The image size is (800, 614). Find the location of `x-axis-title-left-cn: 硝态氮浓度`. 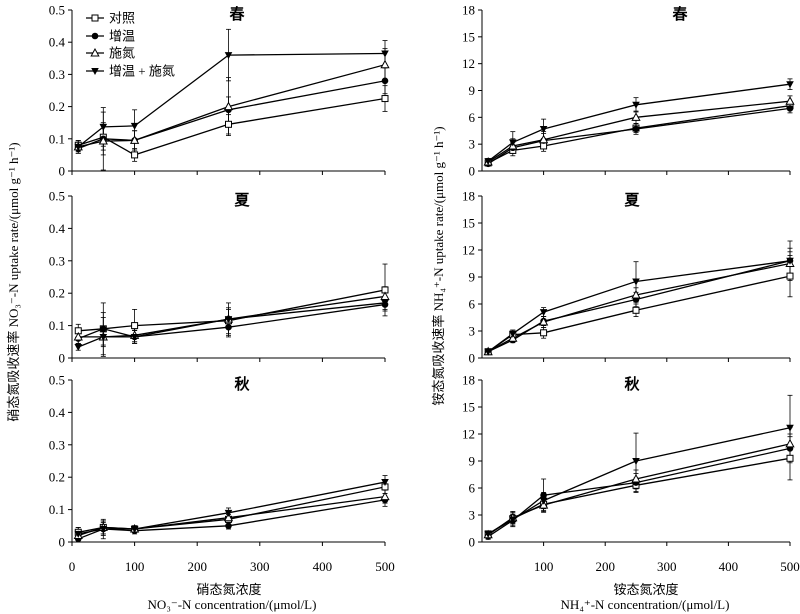

x-axis-title-left-cn: 硝态氮浓度 is located at coordinates (228, 589).